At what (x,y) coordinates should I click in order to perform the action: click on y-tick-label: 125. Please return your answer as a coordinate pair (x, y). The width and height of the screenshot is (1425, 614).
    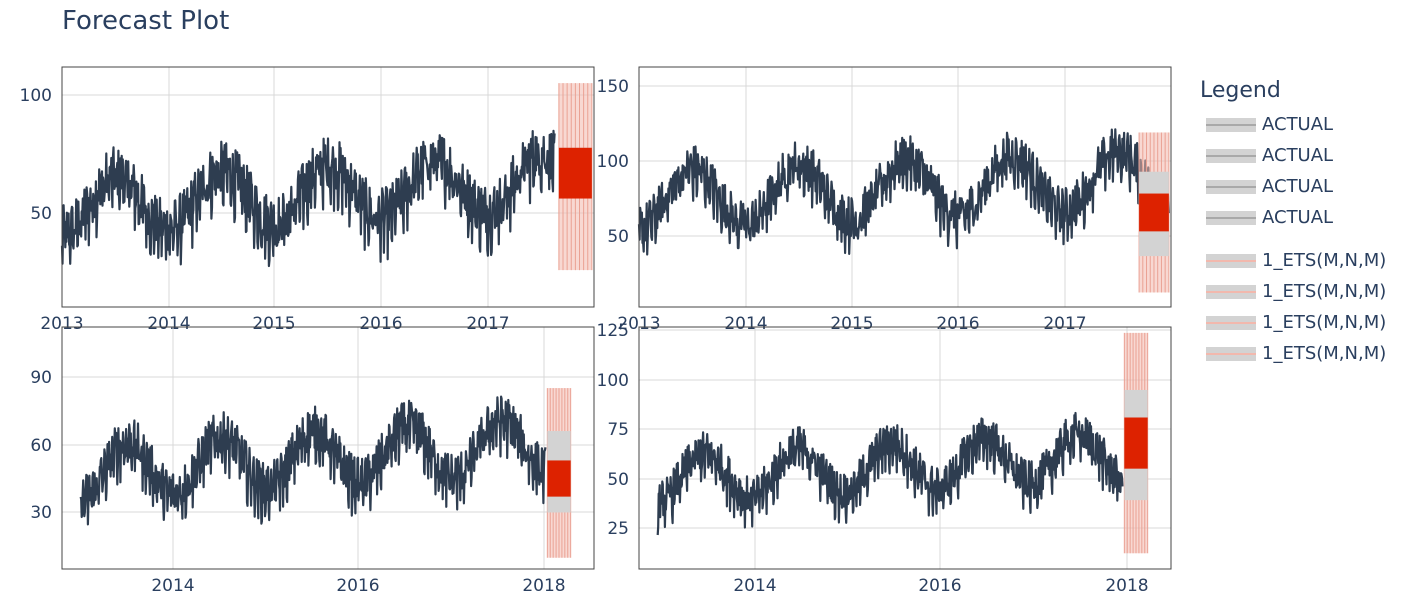
    Looking at the image, I should click on (613, 331).